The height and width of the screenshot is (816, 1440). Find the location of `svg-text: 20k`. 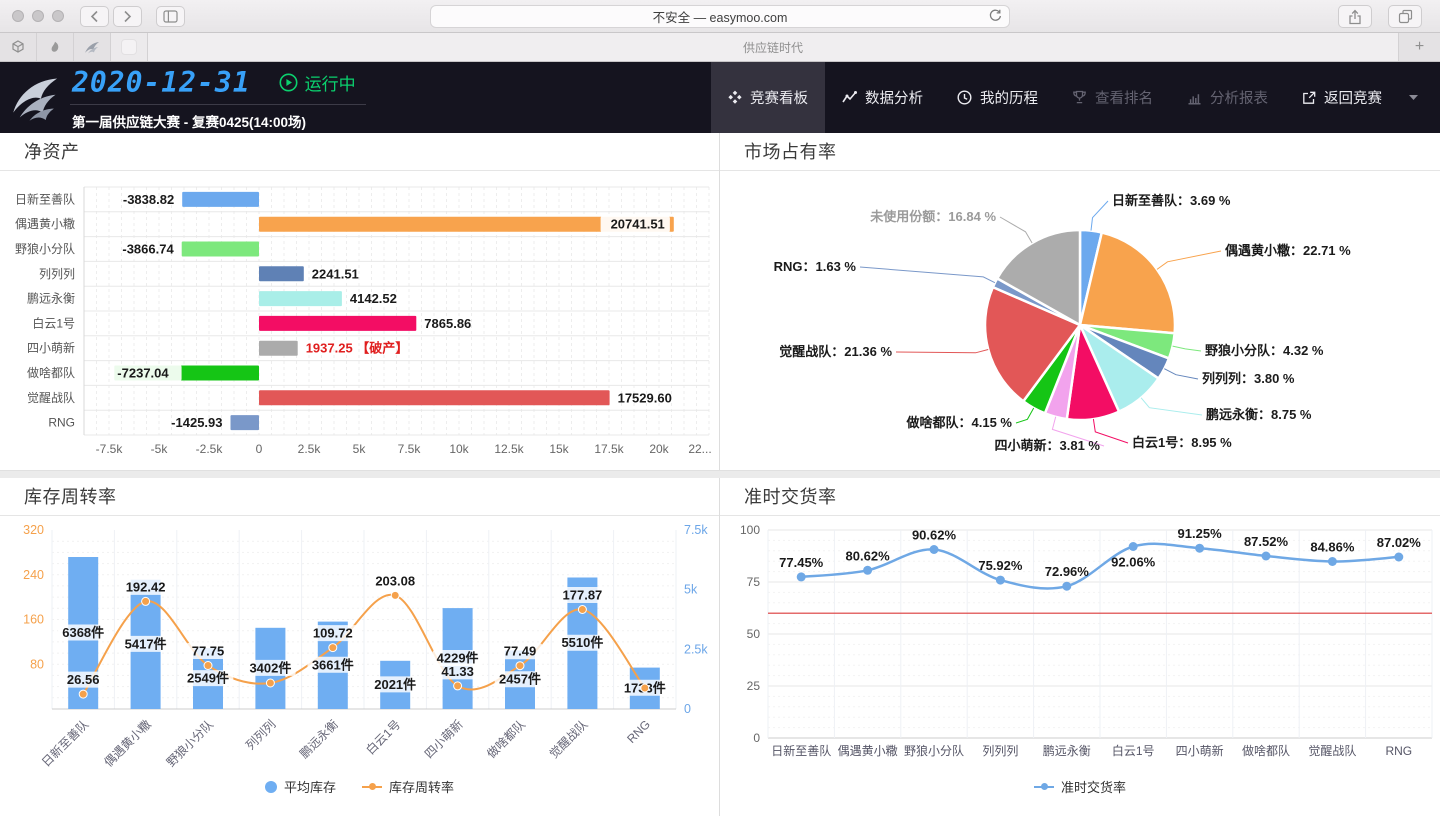

svg-text: 20k is located at coordinates (659, 449).